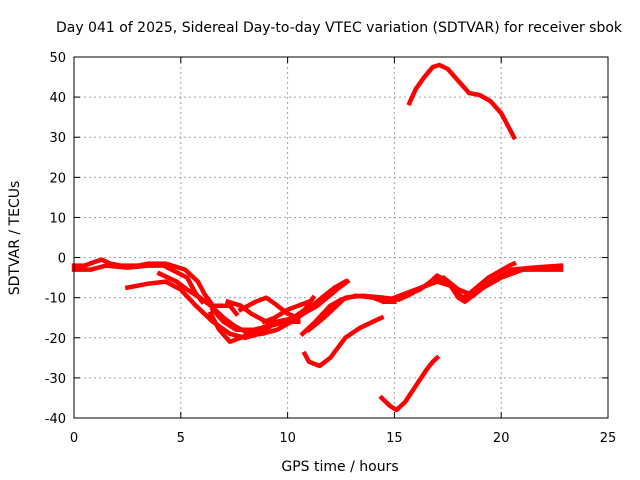 The width and height of the screenshot is (640, 480). Describe the element at coordinates (501, 438) in the screenshot. I see `x-tick-label: 20` at that location.